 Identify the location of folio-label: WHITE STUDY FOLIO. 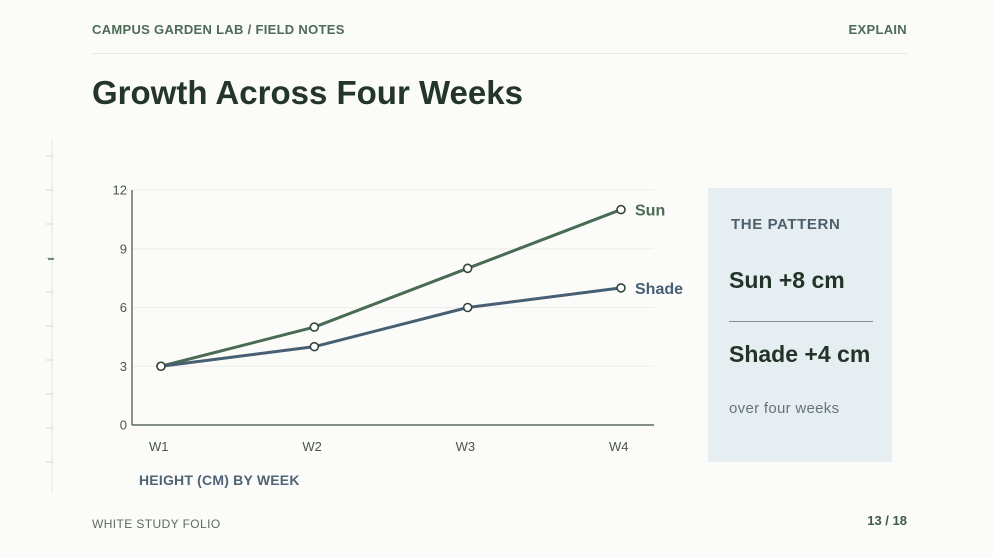
(156, 524).